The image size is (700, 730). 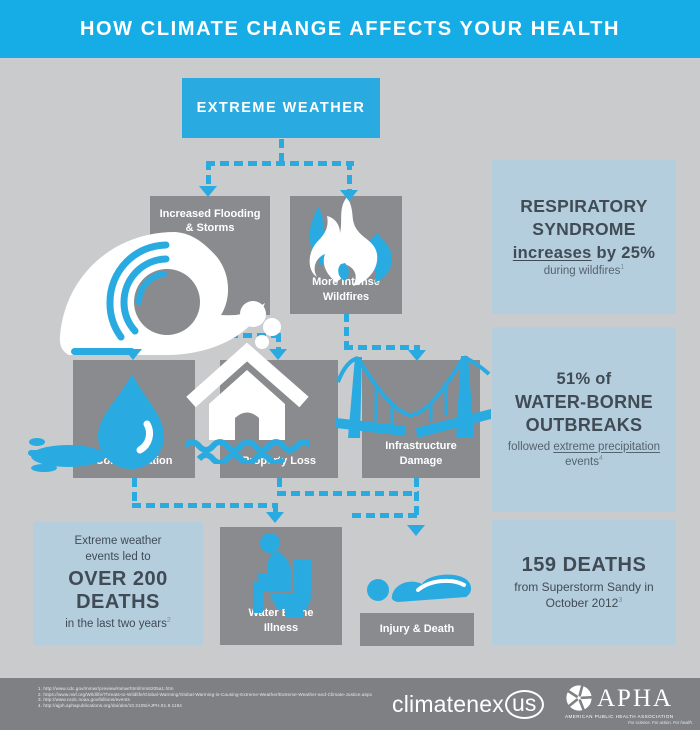 I want to click on node-label: EXTREME WEATHER, so click(x=281, y=108).